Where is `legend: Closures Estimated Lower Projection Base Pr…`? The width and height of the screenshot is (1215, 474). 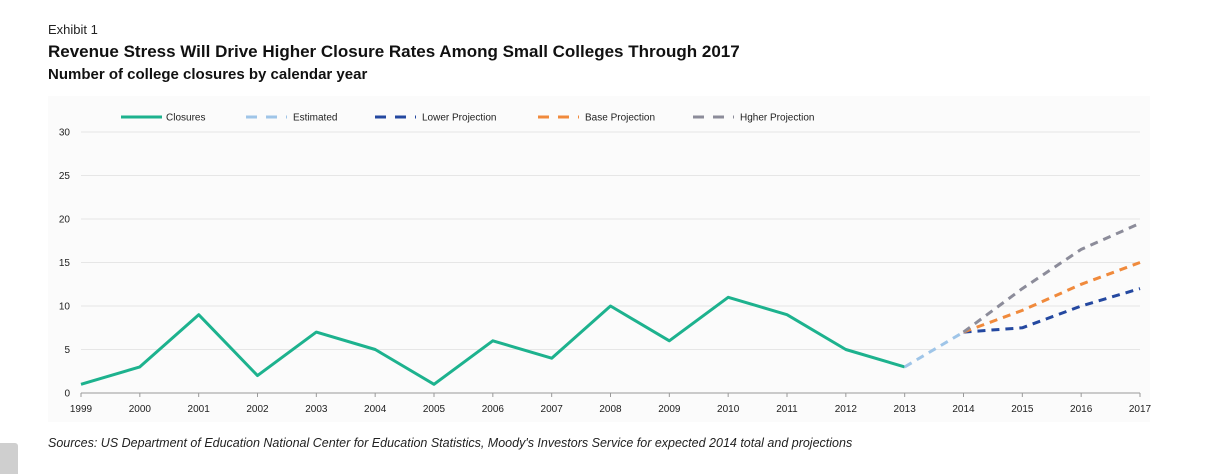 legend: Closures Estimated Lower Projection Base Pr… is located at coordinates (467, 118).